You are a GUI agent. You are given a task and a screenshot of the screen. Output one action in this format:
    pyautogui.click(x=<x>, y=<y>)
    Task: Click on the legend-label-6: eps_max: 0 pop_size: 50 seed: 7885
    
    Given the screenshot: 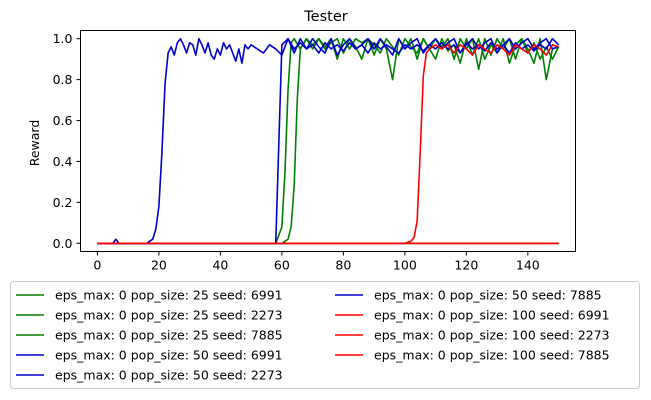 What is the action you would take?
    pyautogui.click(x=488, y=295)
    